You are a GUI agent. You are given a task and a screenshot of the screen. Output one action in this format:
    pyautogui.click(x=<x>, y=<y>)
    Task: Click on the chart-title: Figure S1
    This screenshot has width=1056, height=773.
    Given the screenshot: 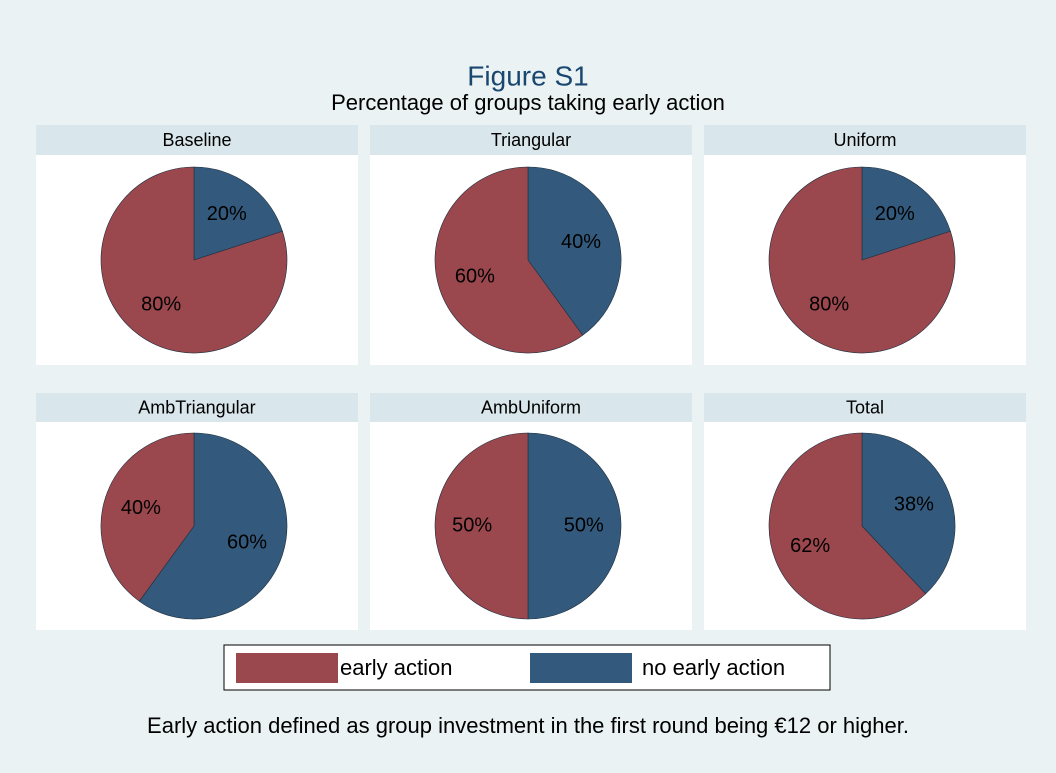 What is the action you would take?
    pyautogui.click(x=527, y=75)
    